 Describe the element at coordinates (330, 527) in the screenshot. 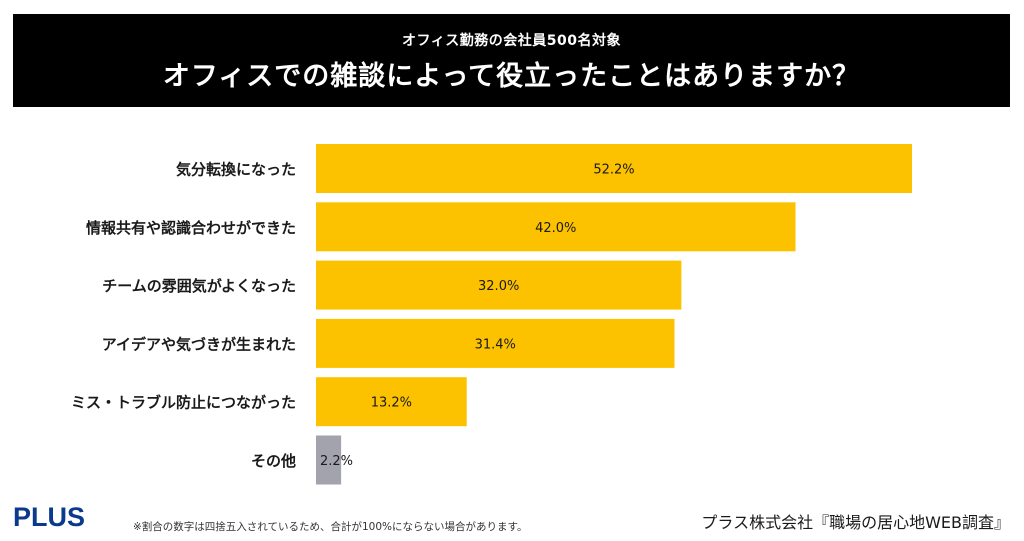

I see `footnote: ※割合の数字は四捨五入されているため、合計が100%にならない場合があります。` at that location.